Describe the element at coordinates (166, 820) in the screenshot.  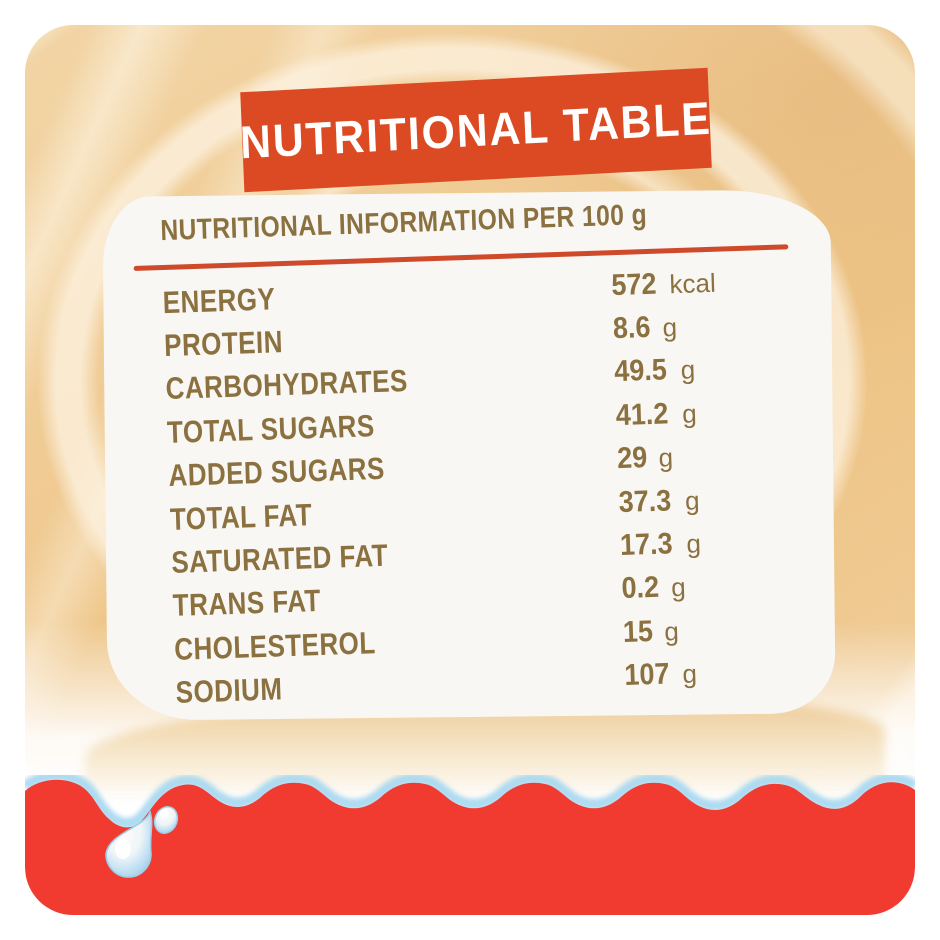
I see `milk-droplet-icon` at that location.